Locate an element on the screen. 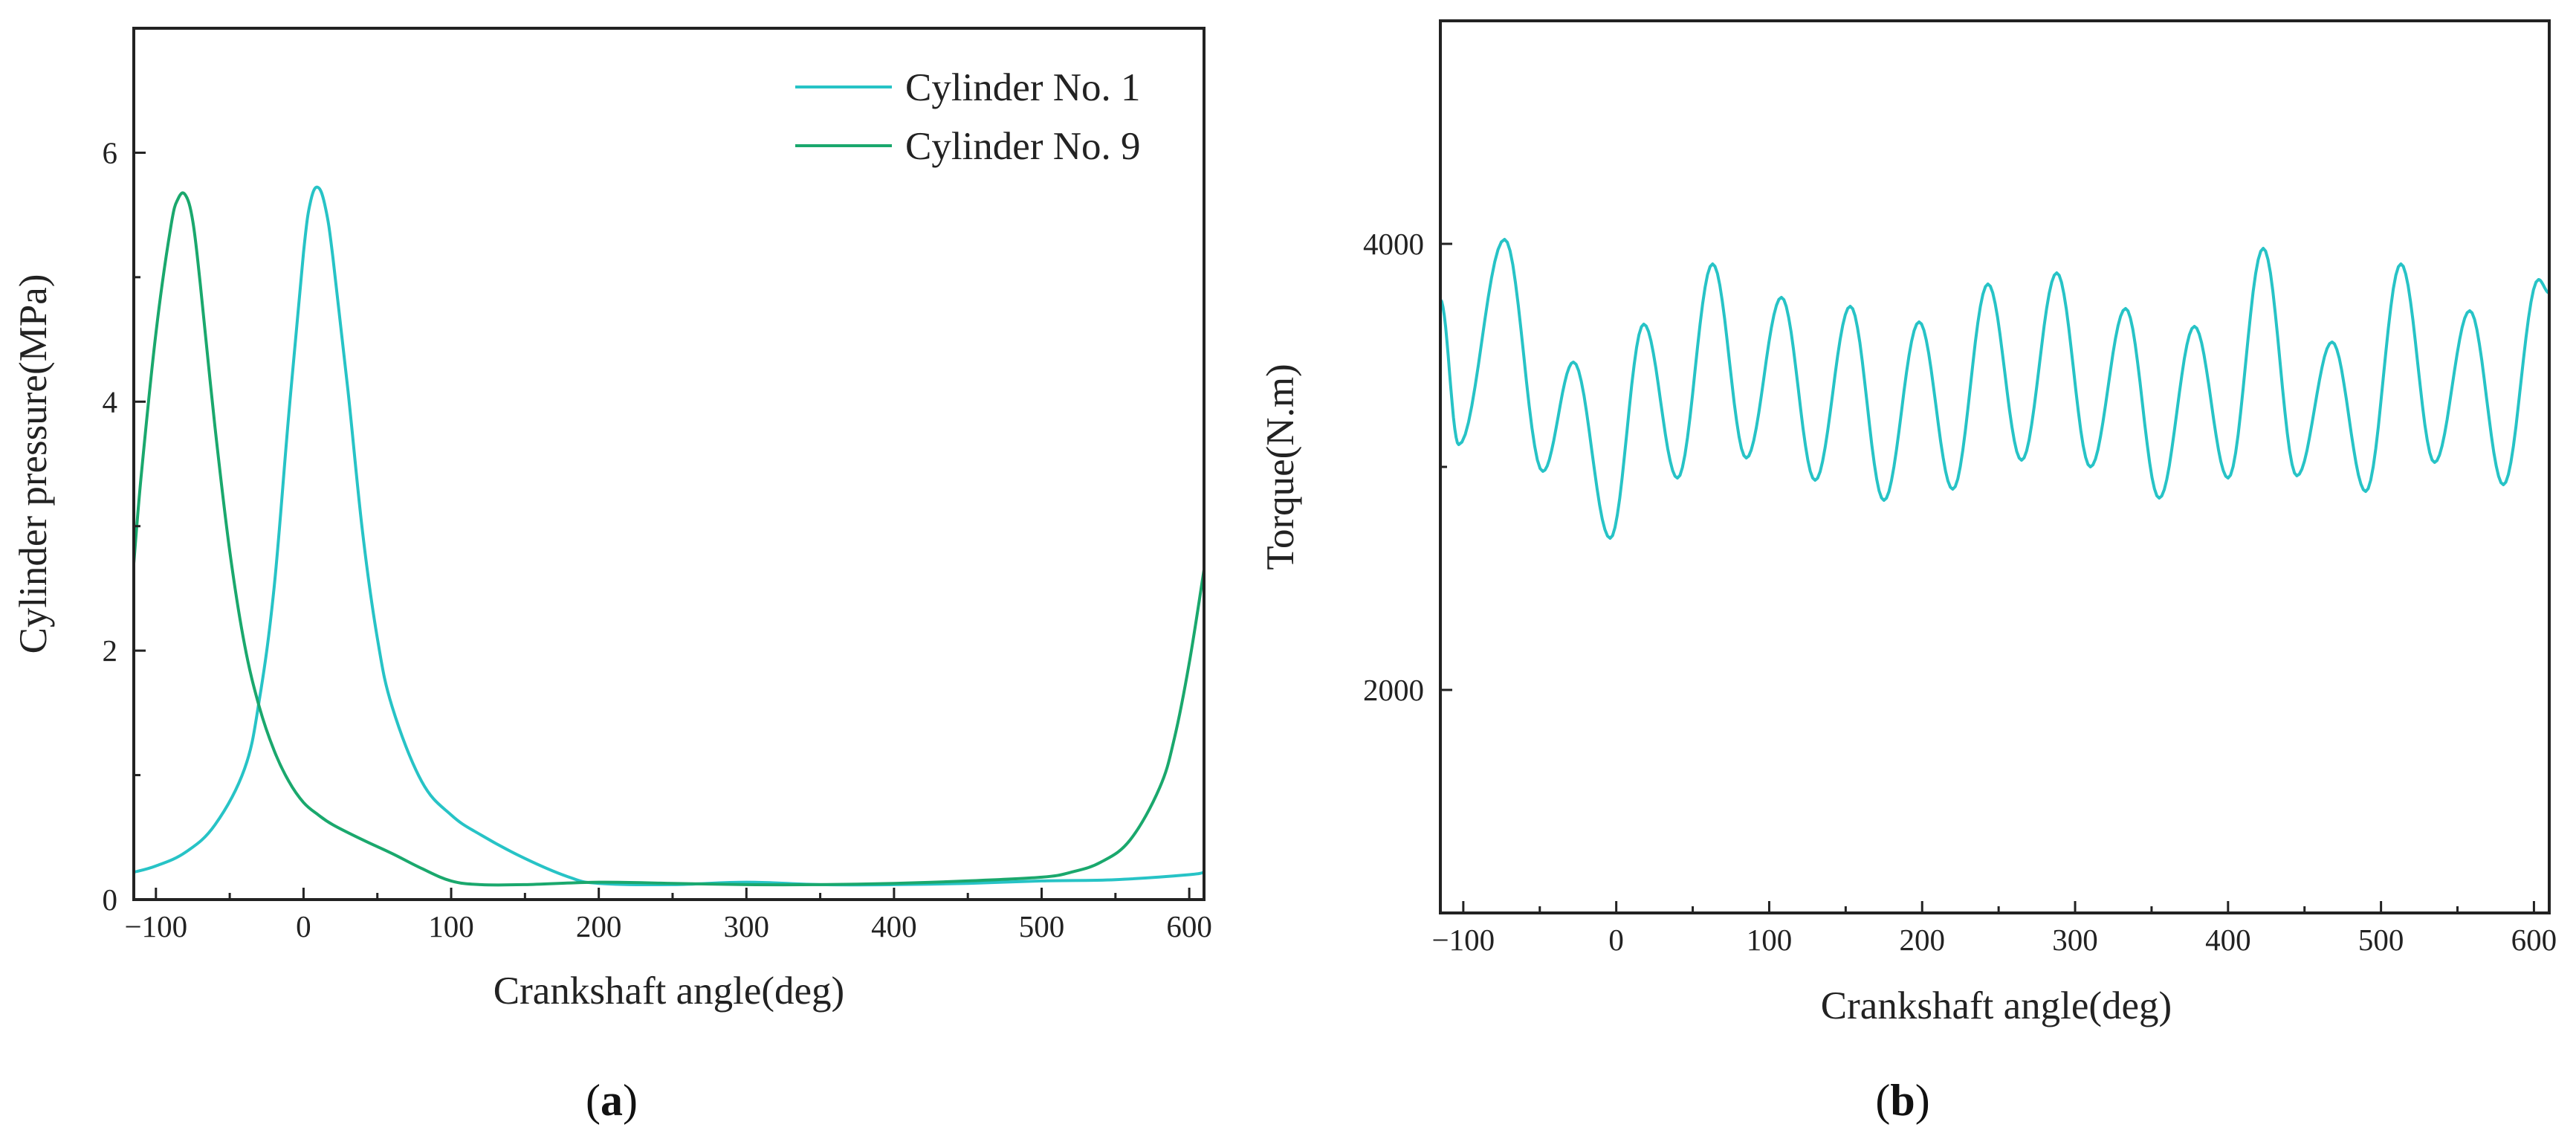 The height and width of the screenshot is (1136, 2576). y-tick-label: 2000 is located at coordinates (1394, 690).